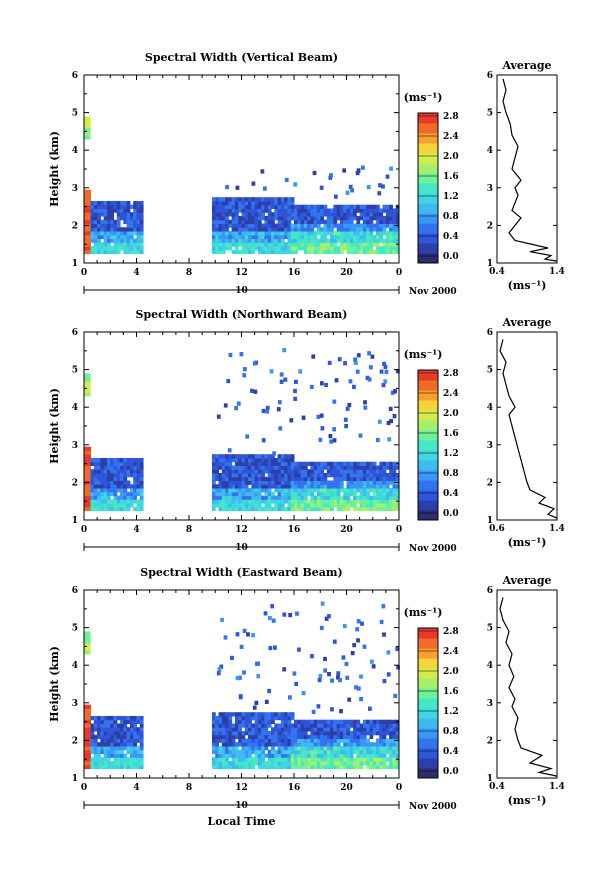 The image size is (613, 875). I want to click on colorbar-swatch, so click(428, 248).